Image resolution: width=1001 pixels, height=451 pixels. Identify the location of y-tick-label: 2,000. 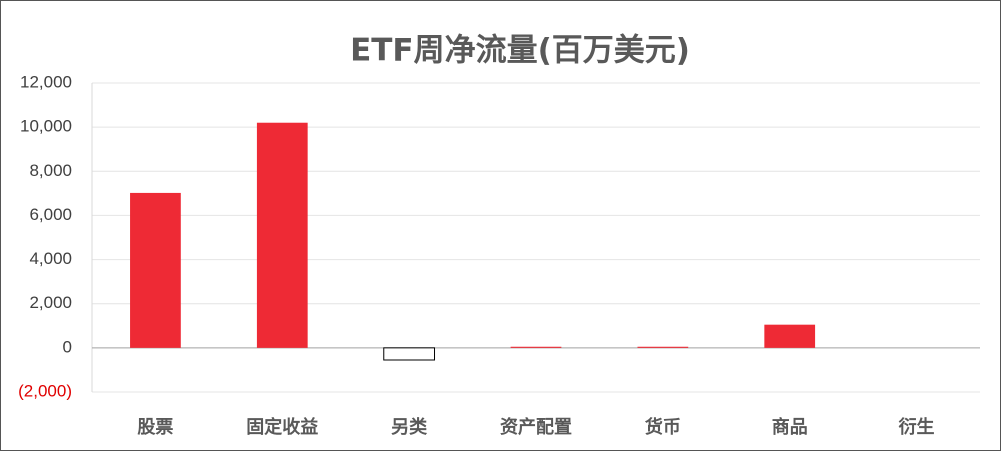
(50, 302).